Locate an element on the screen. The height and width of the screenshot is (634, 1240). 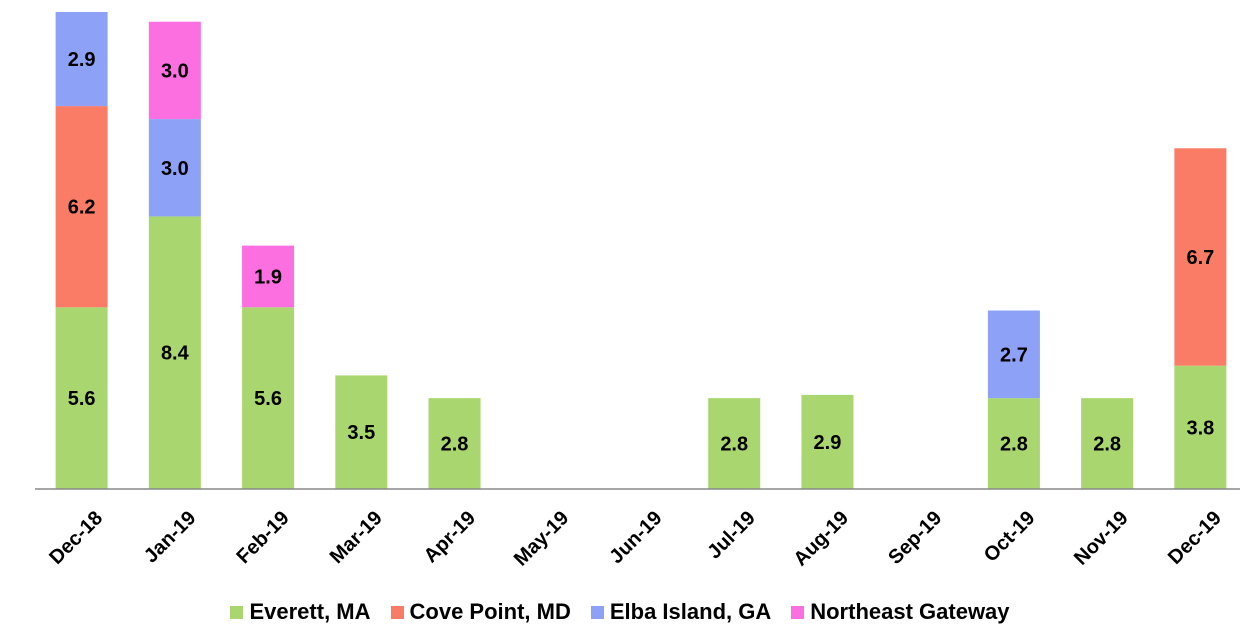
x-tick-label: Feb-19 is located at coordinates (262, 537).